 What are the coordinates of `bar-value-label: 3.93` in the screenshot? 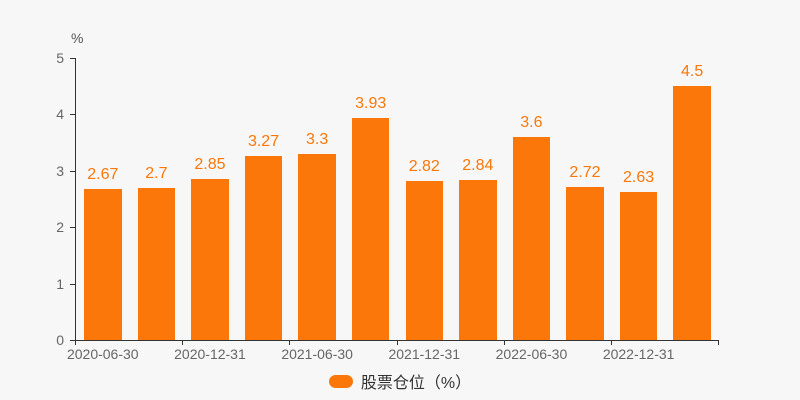 It's located at (371, 104).